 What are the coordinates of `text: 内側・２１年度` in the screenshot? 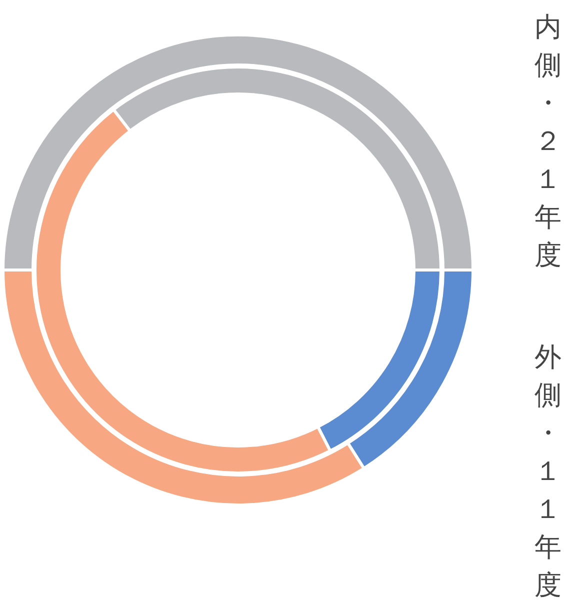 It's located at (548, 141).